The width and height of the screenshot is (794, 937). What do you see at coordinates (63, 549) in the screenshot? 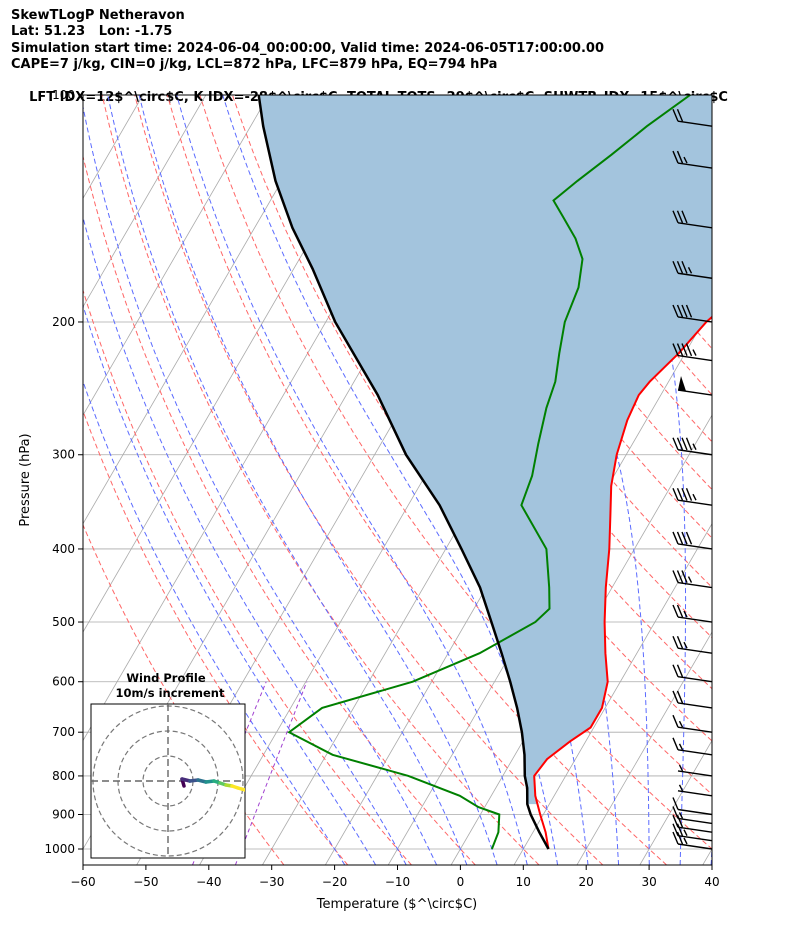
I see `y-tick-label: 400` at bounding box center [63, 549].